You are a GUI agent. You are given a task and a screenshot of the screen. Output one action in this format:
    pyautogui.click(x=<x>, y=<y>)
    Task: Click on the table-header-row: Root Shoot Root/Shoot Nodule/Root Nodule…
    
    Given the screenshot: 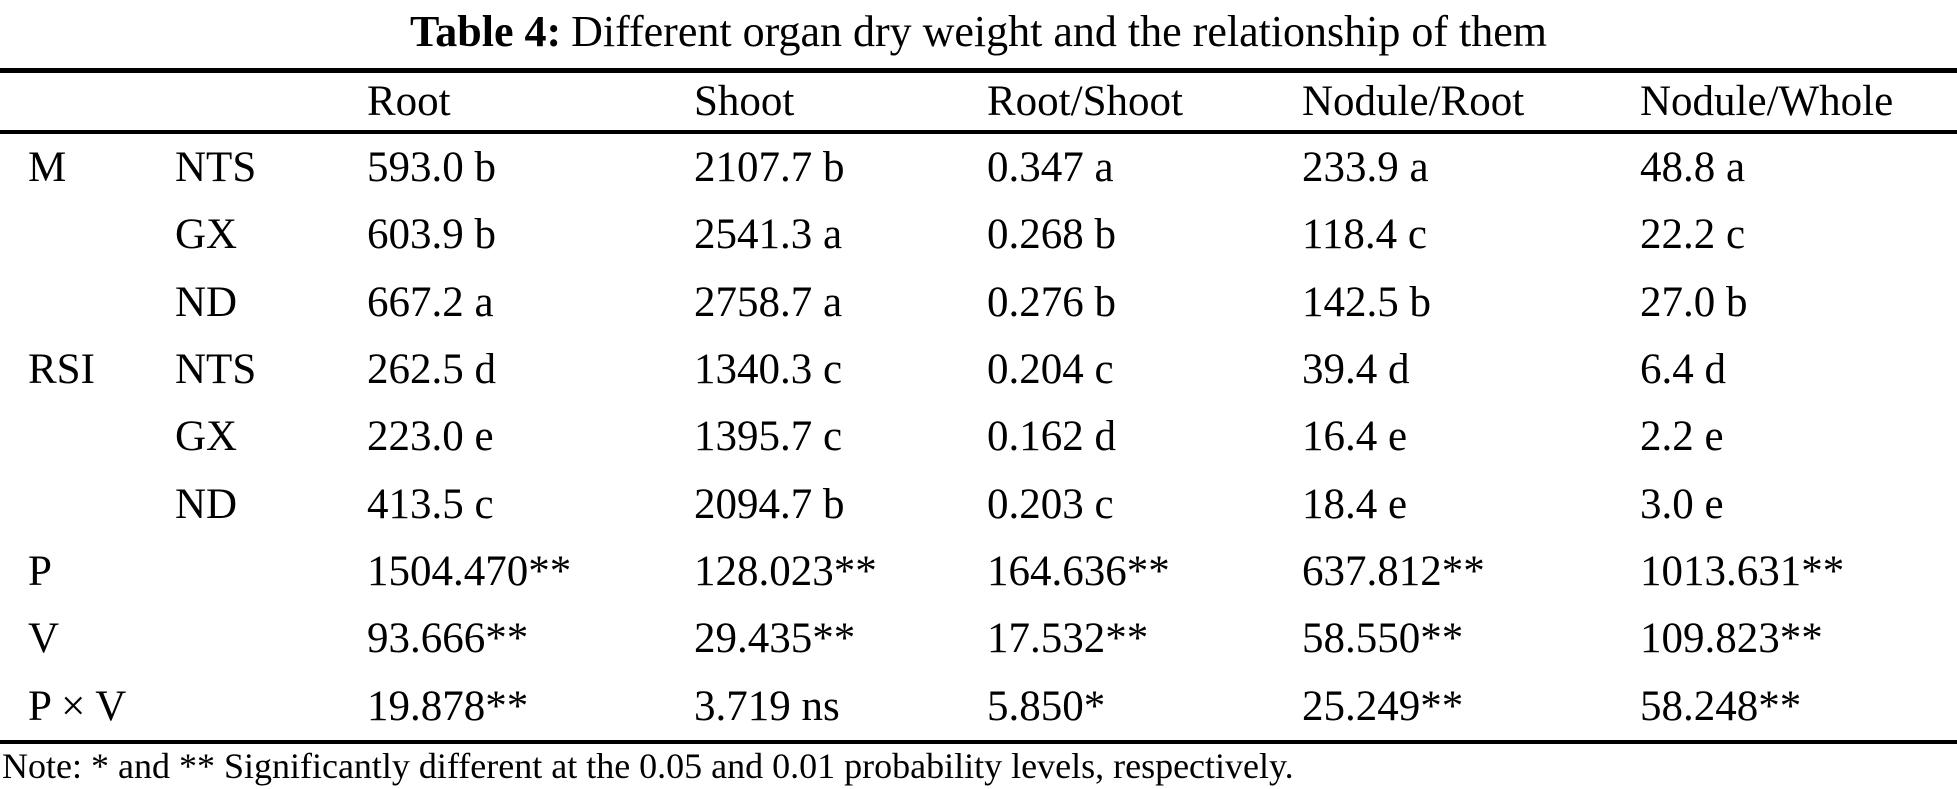 What is the action you would take?
    pyautogui.click(x=978, y=101)
    